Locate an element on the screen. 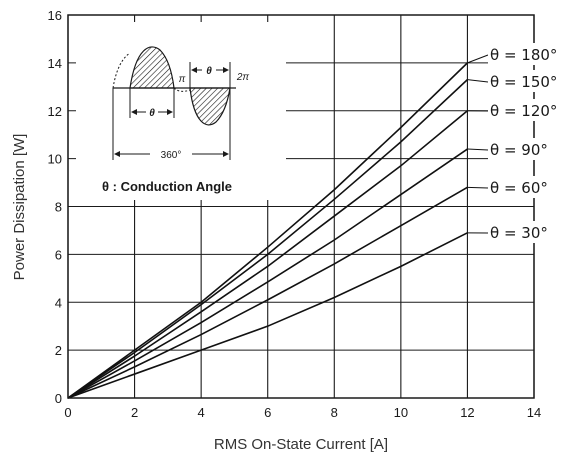  y-tick-label: 6 is located at coordinates (58, 254).